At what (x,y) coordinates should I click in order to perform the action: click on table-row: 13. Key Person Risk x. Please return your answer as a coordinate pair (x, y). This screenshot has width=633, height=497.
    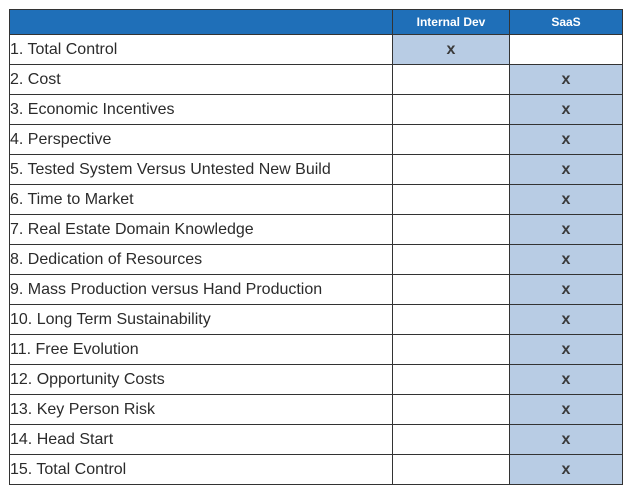
    Looking at the image, I should click on (316, 409).